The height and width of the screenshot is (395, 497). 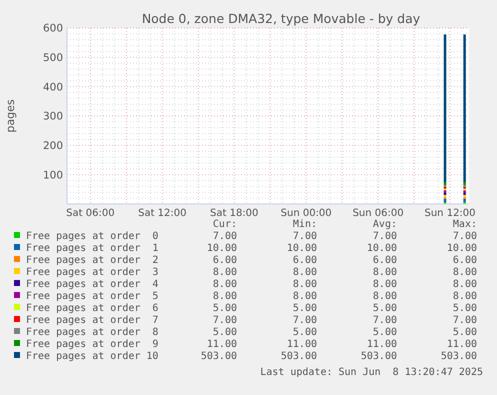 What do you see at coordinates (384, 224) in the screenshot?
I see `text: Avg:` at bounding box center [384, 224].